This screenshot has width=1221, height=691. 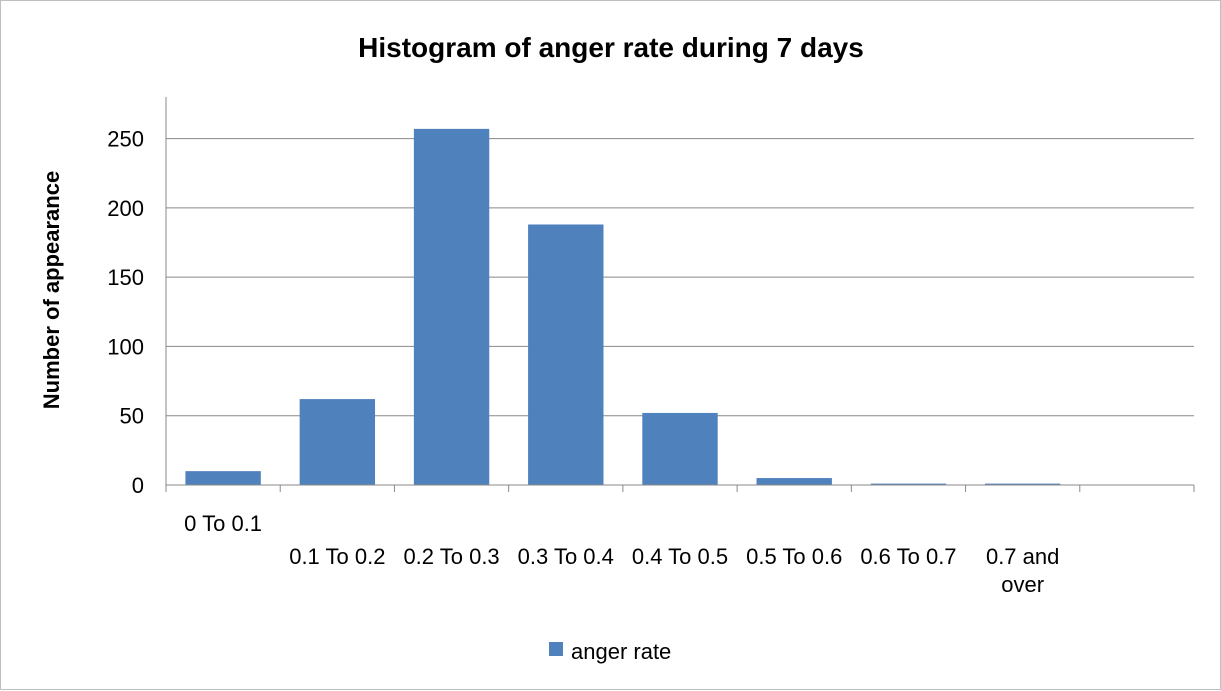 What do you see at coordinates (51, 290) in the screenshot?
I see `y-axis-label: Number of appearance` at bounding box center [51, 290].